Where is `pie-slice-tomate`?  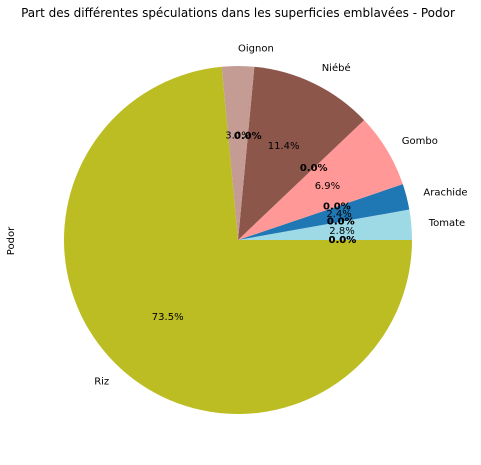 pie-slice-tomate is located at coordinates (325, 224).